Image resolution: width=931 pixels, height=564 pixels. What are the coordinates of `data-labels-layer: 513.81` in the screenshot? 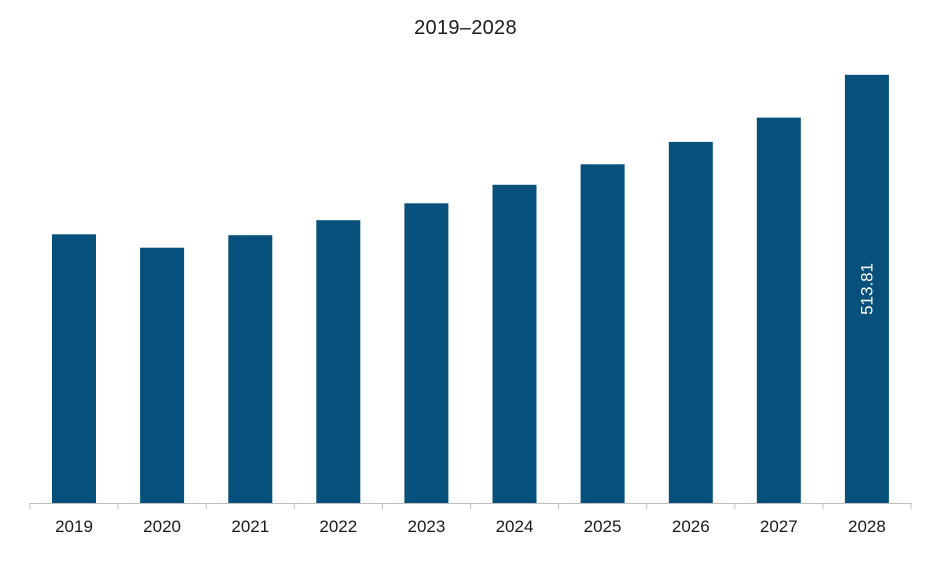 It's located at (866, 289).